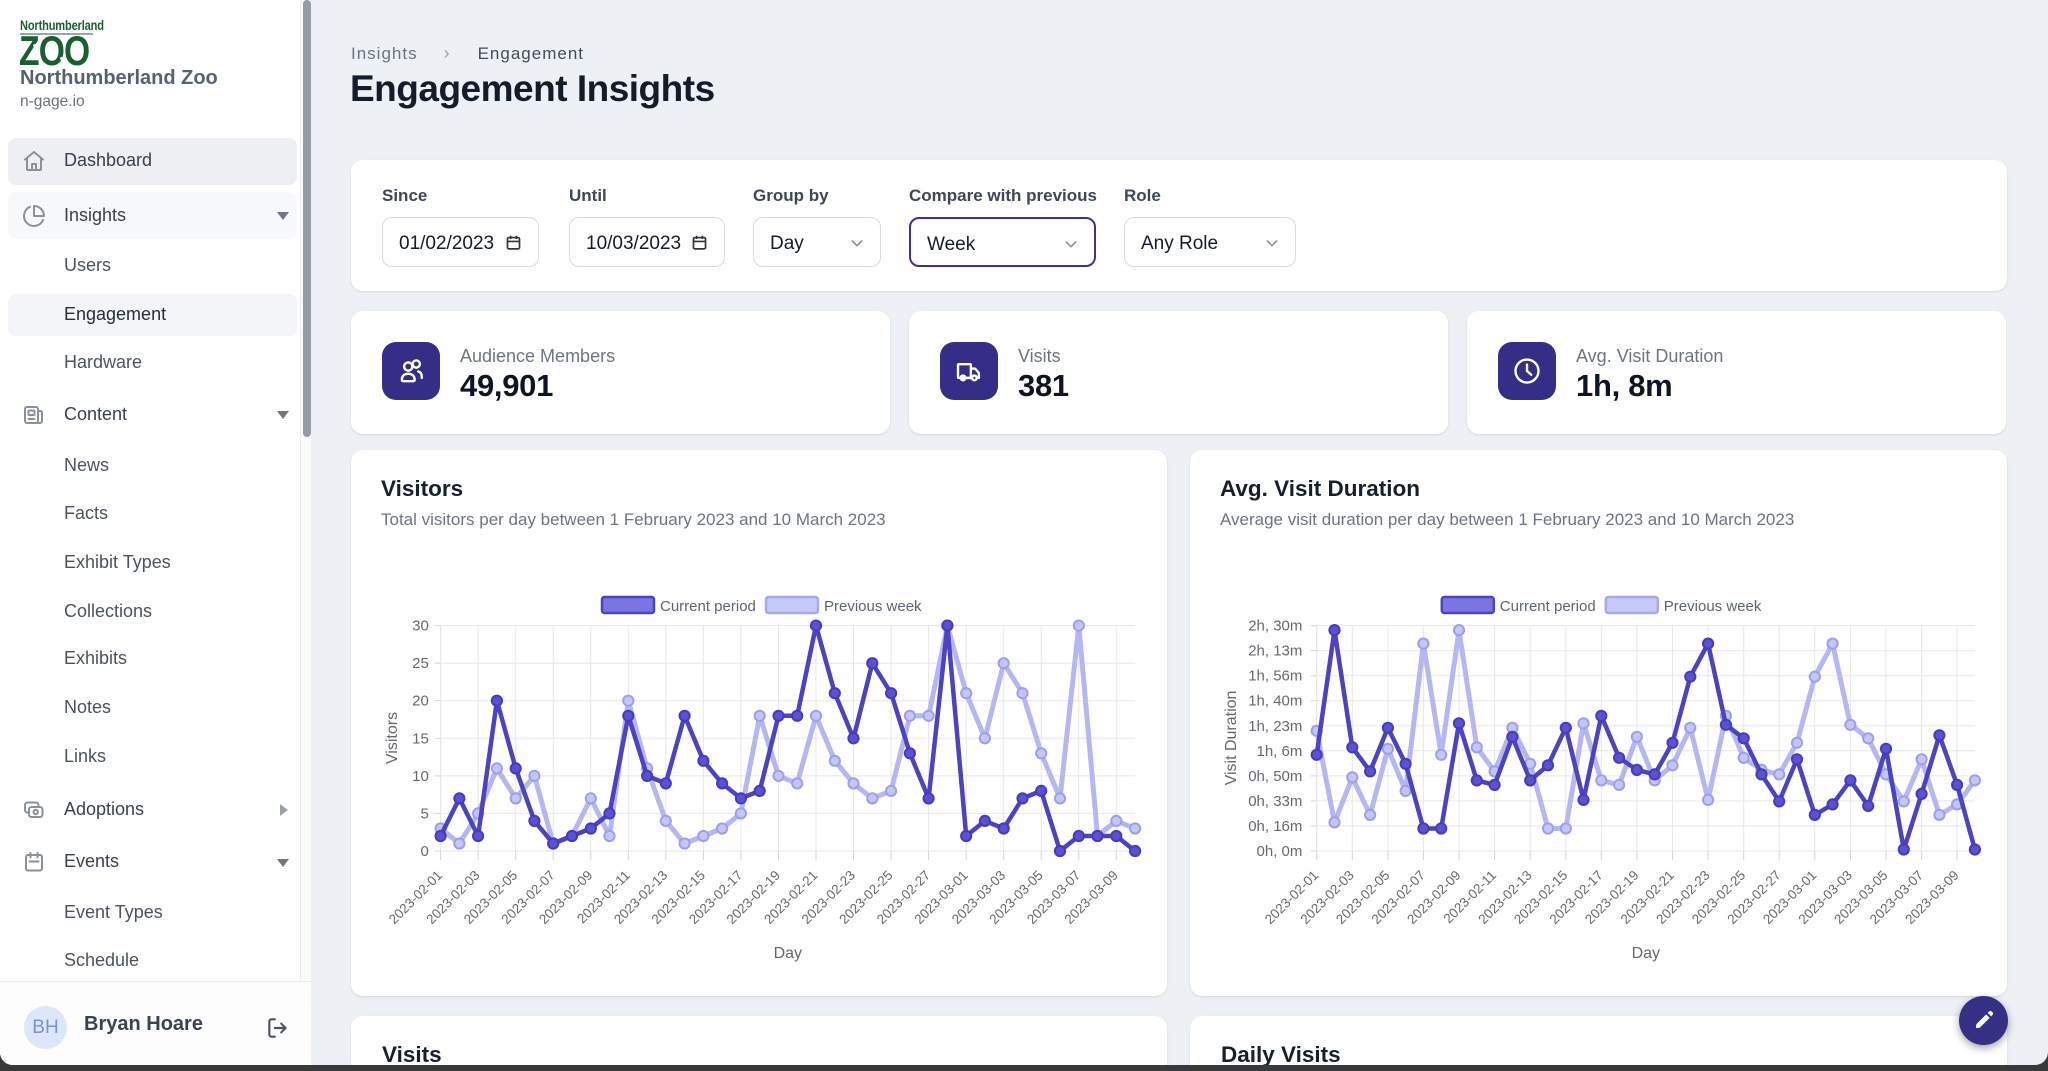 The height and width of the screenshot is (1071, 2048). I want to click on svg-text: 0h, 50m, so click(1275, 776).